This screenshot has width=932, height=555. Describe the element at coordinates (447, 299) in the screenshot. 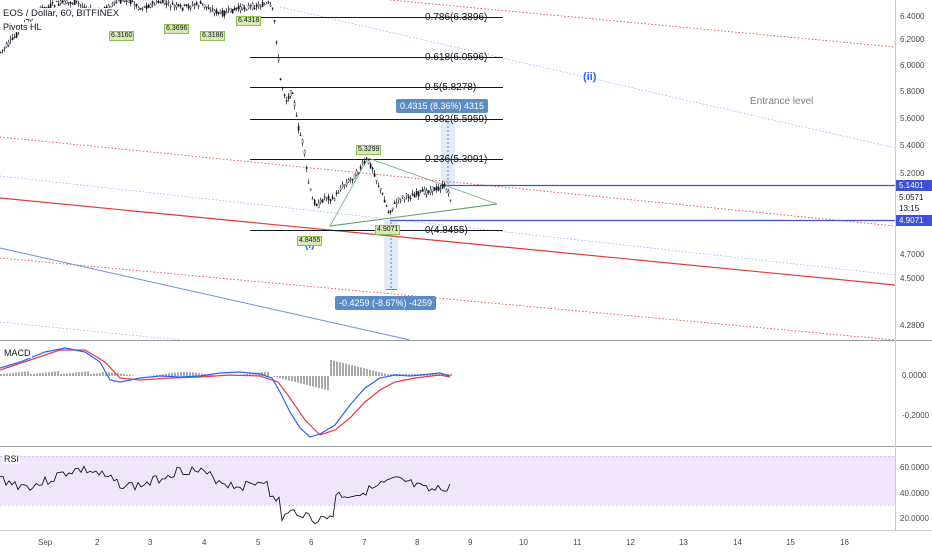

I see `red-dotted-lower` at that location.